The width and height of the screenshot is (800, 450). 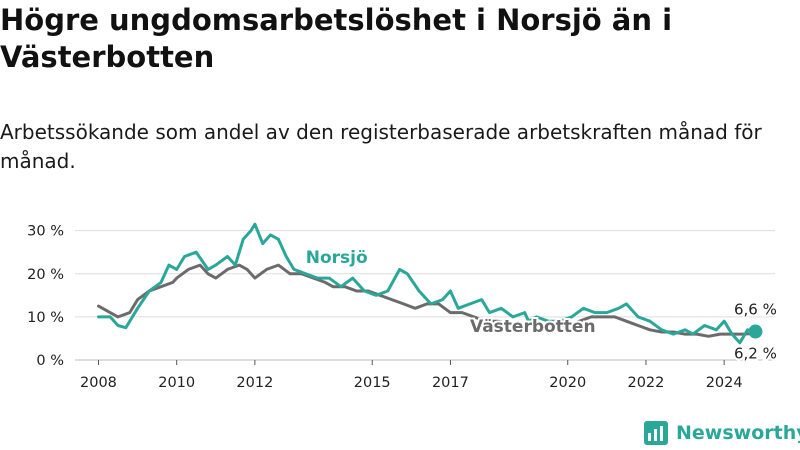 What do you see at coordinates (45, 296) in the screenshot?
I see `y-axis: 0 % 10 % 20 % 30 %` at bounding box center [45, 296].